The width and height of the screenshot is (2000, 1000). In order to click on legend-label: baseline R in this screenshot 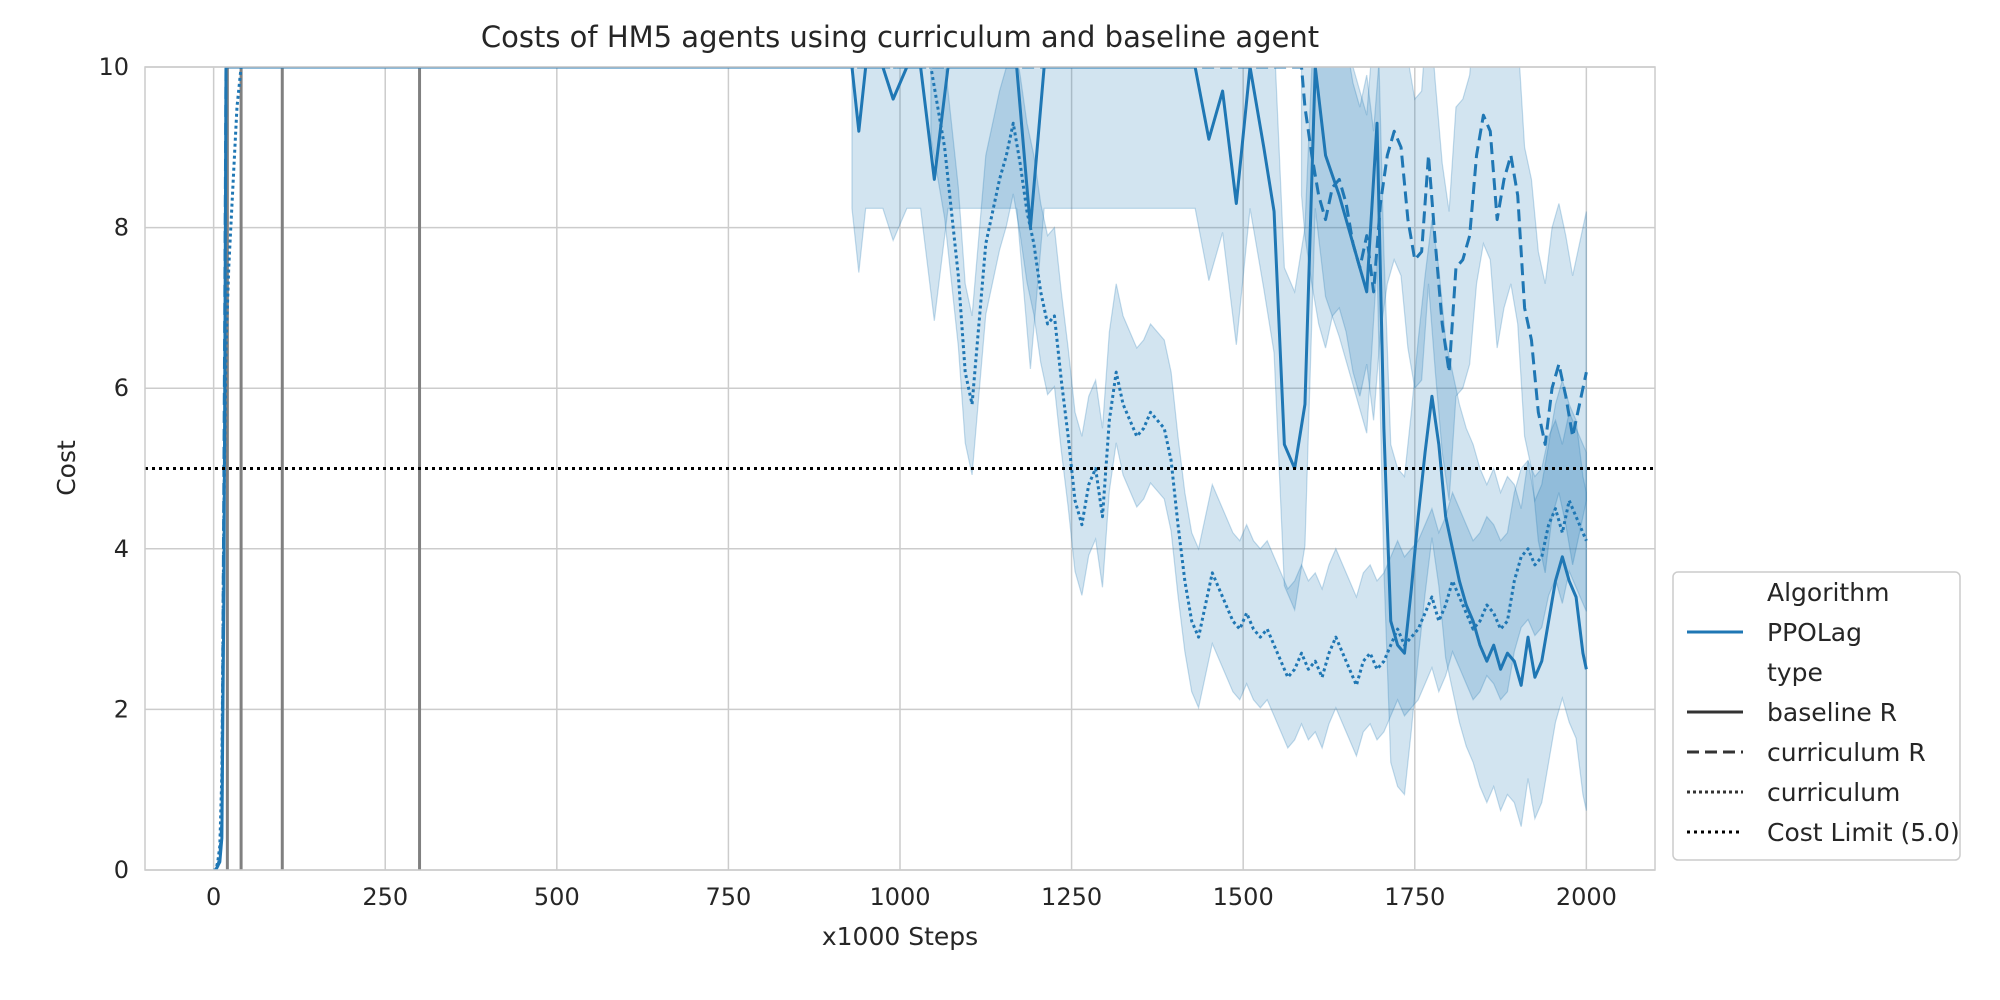, I will do `click(1832, 712)`.